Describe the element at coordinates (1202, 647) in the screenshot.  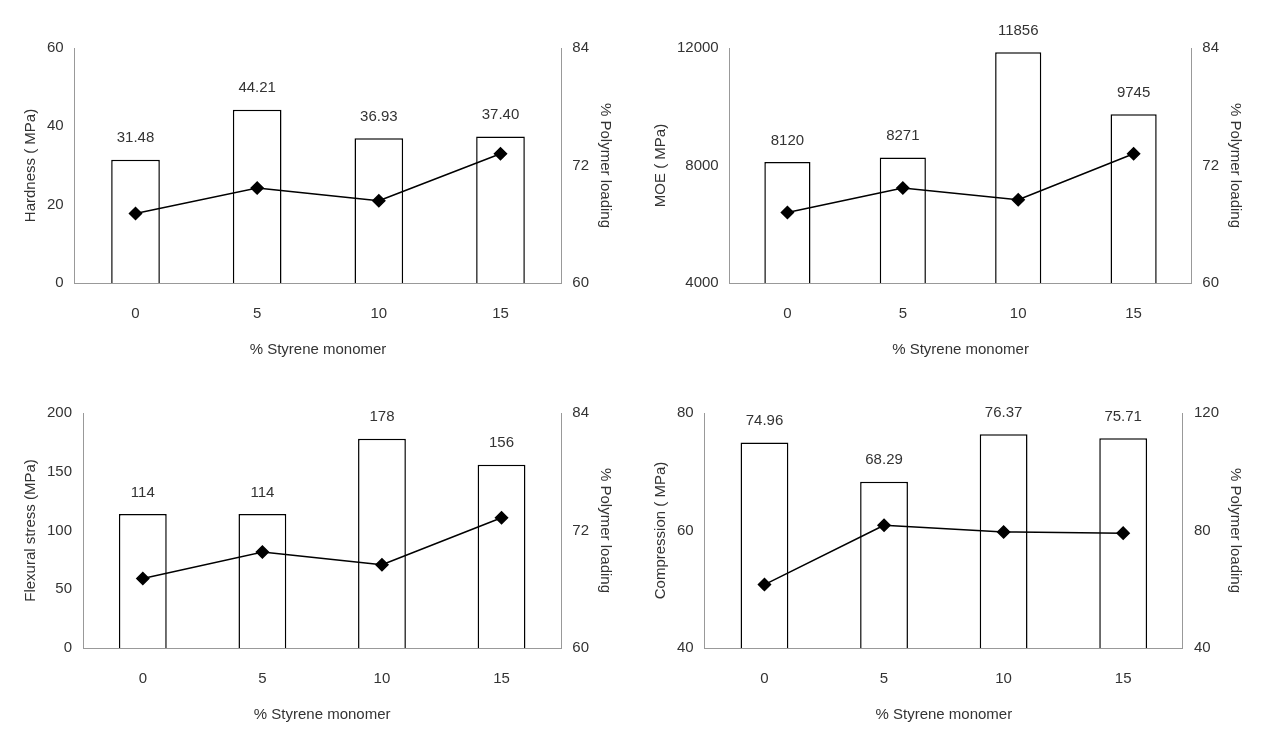
I see `y2-tick-label: 40` at that location.